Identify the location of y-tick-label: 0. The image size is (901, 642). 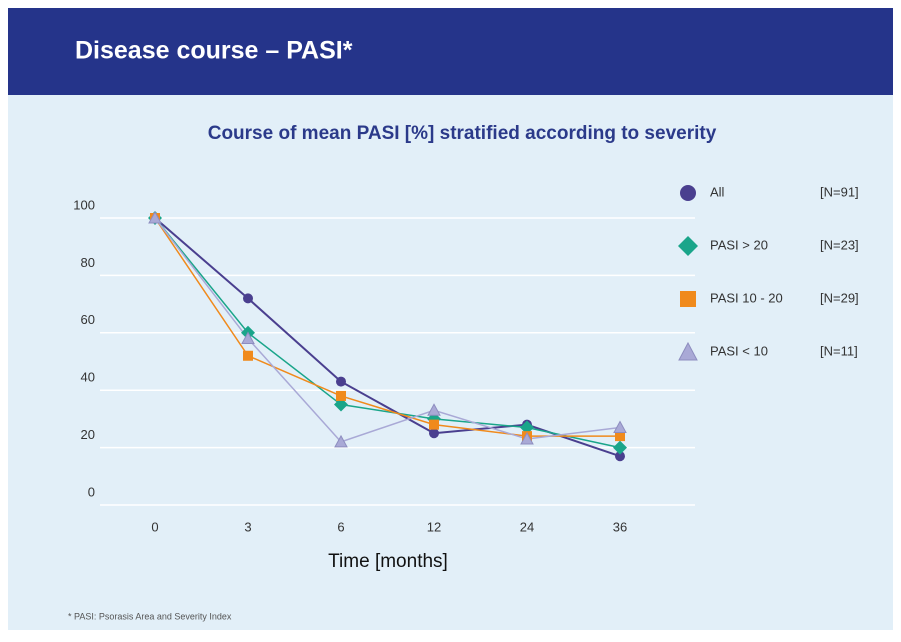
(91, 491).